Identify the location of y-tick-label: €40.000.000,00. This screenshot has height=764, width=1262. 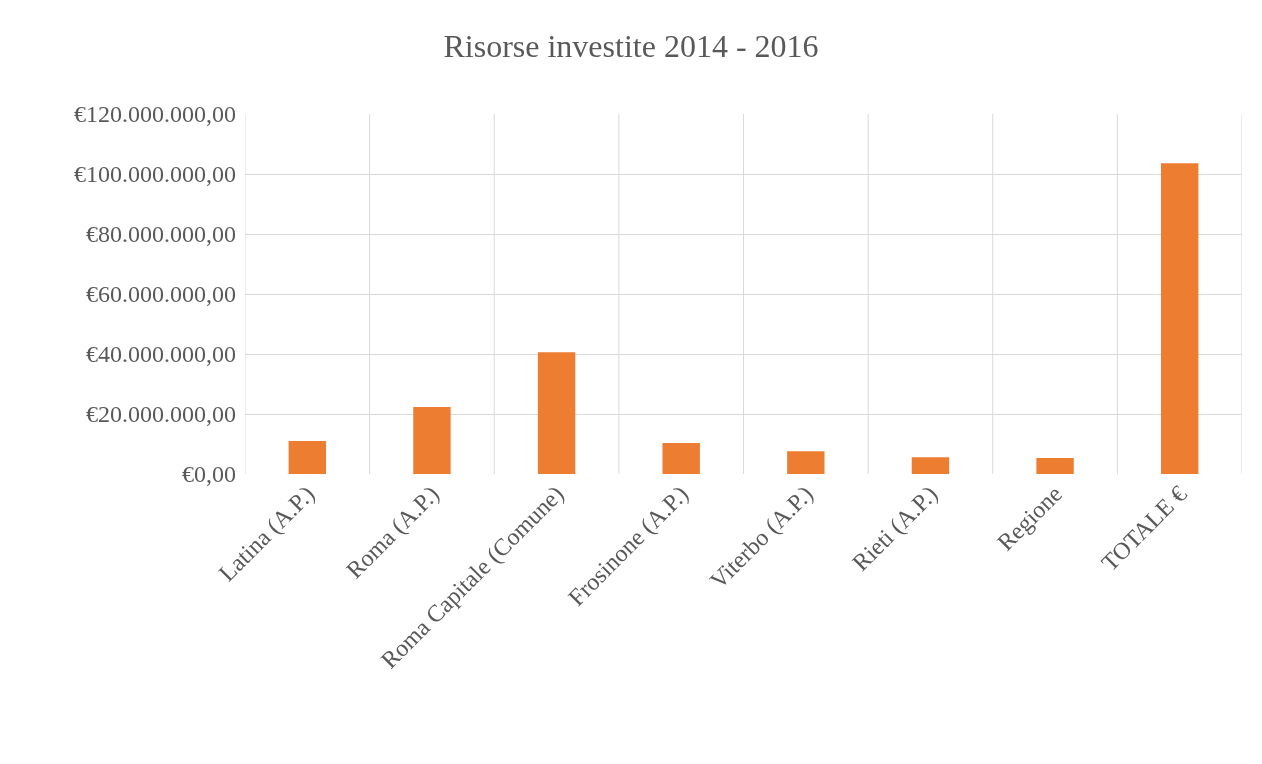
(161, 354).